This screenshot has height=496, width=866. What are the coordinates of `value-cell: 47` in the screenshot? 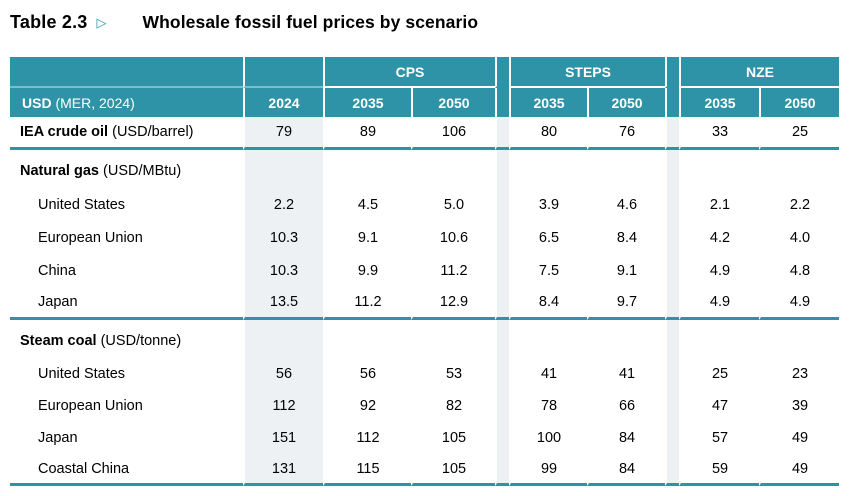 It's located at (719, 406).